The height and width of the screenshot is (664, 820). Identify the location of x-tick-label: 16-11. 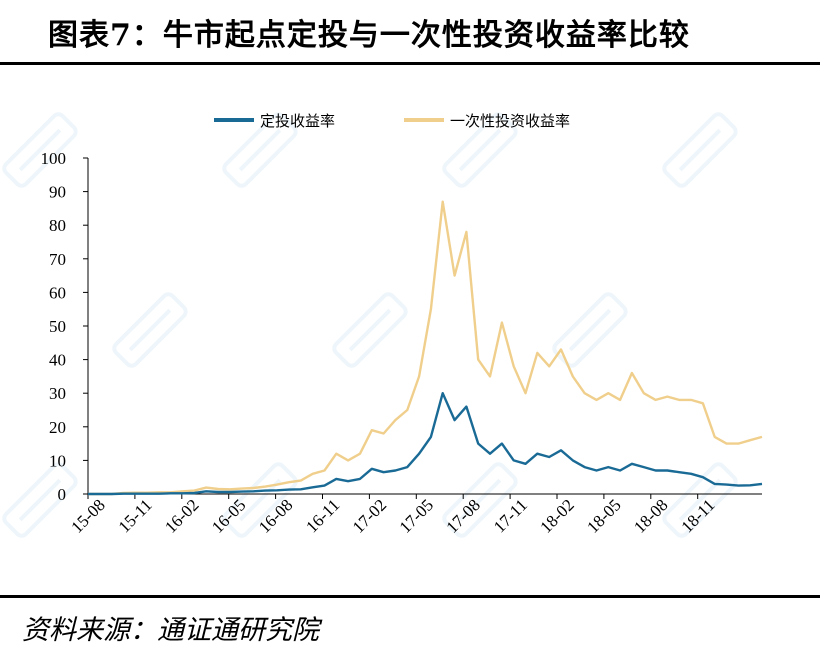
(322, 515).